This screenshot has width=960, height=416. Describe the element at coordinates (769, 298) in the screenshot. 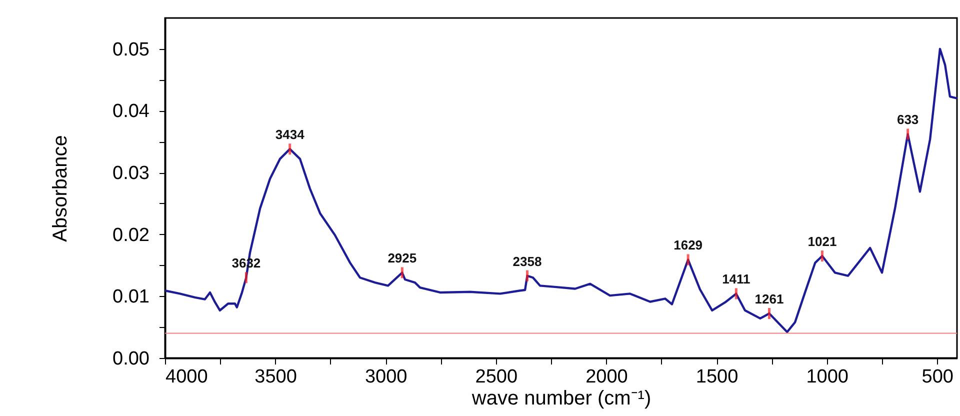

I see `annotation: 1261` at that location.